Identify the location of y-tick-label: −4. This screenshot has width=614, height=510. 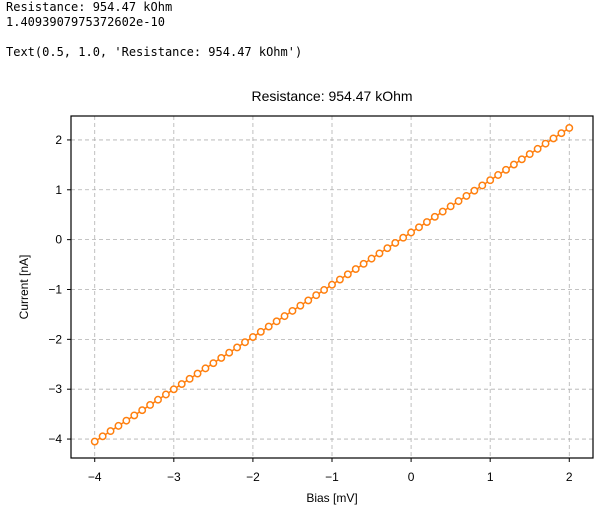
(55, 439).